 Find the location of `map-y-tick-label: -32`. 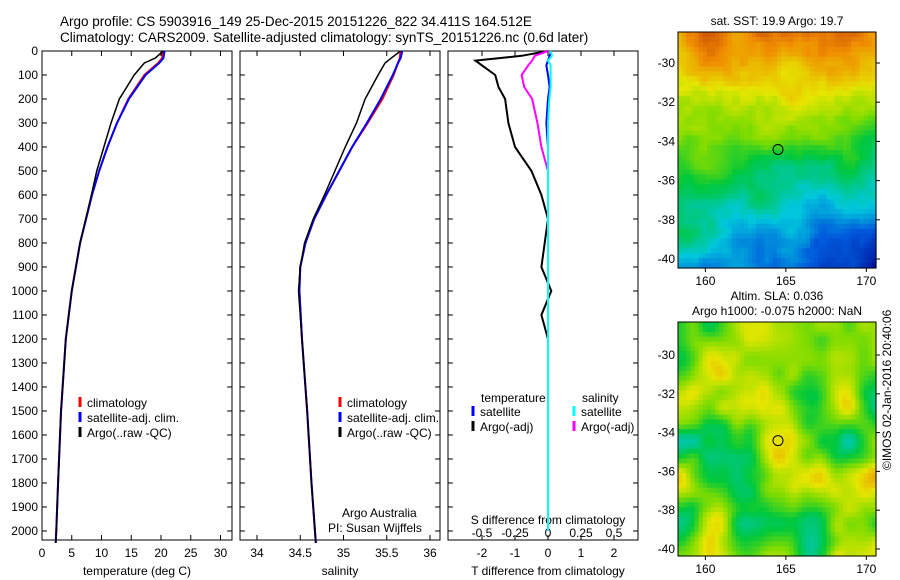

map-y-tick-label: -32 is located at coordinates (667, 102).